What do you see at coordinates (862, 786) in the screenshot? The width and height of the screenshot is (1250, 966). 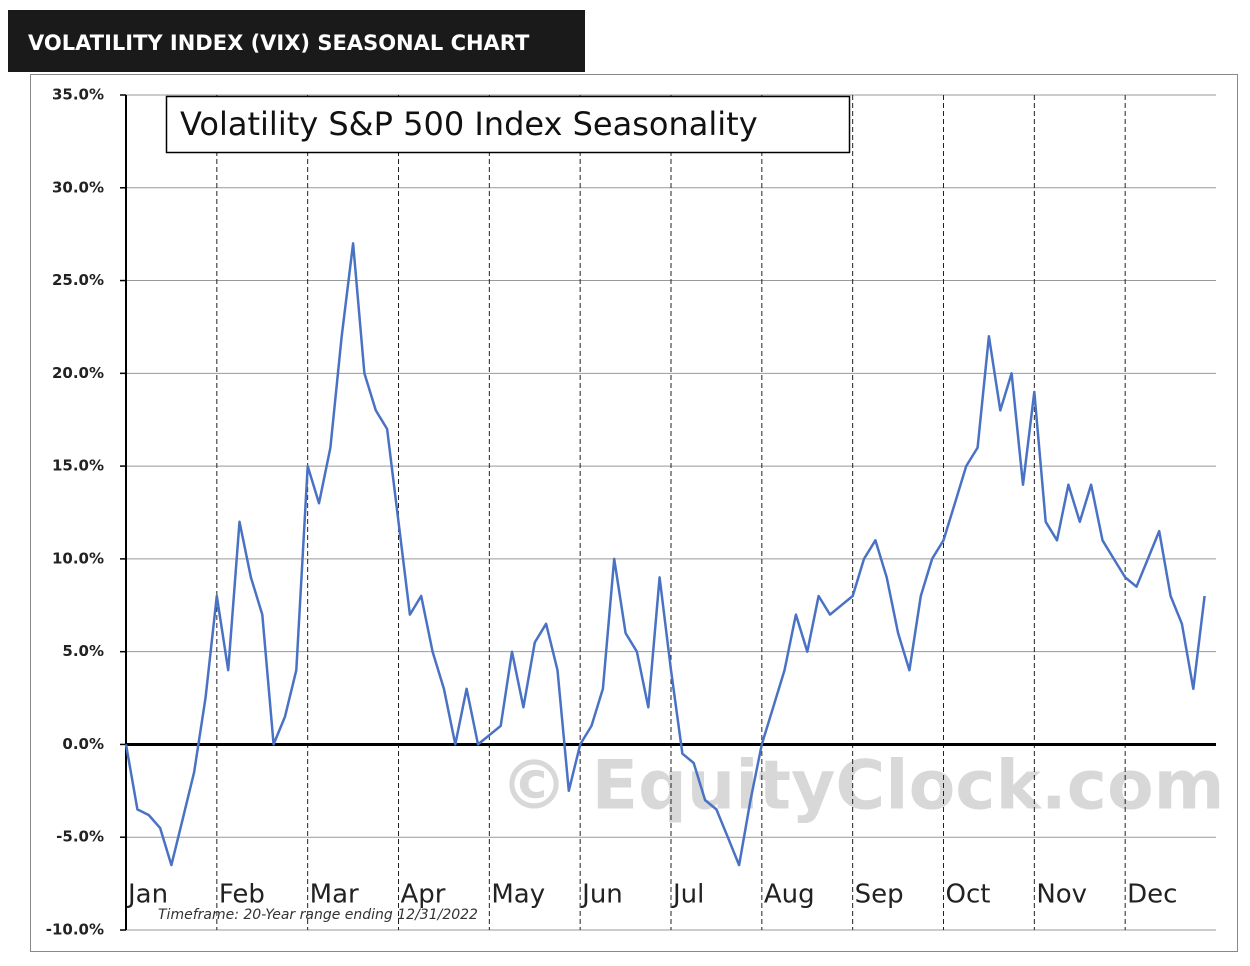 I see `watermark: © EquityClock.com` at bounding box center [862, 786].